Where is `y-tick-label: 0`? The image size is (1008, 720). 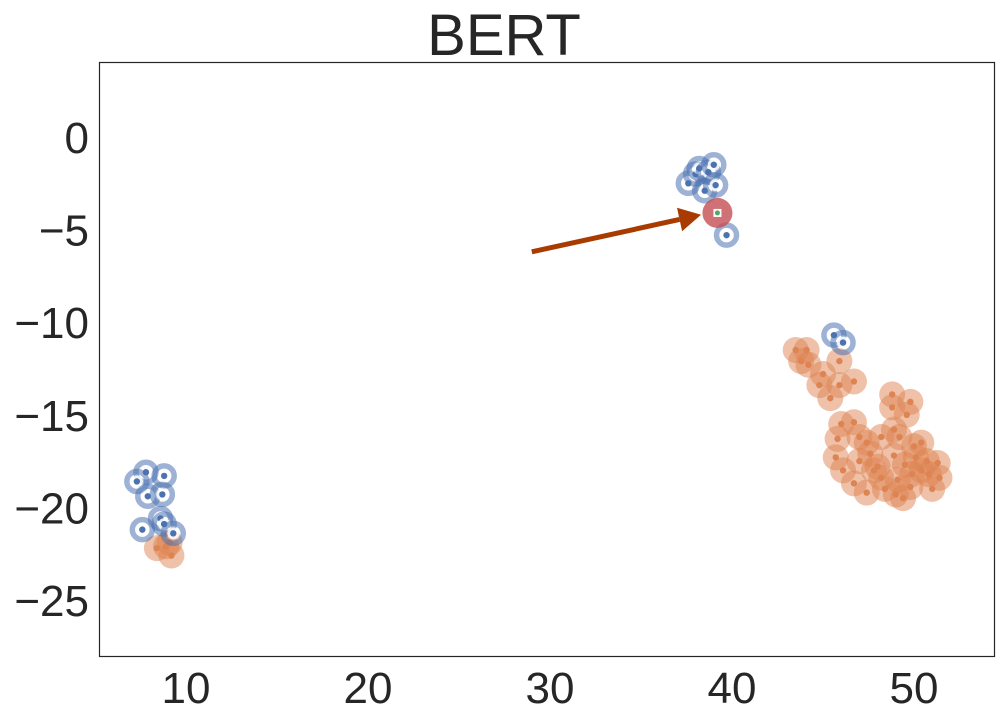 y-tick-label: 0 is located at coordinates (77, 138).